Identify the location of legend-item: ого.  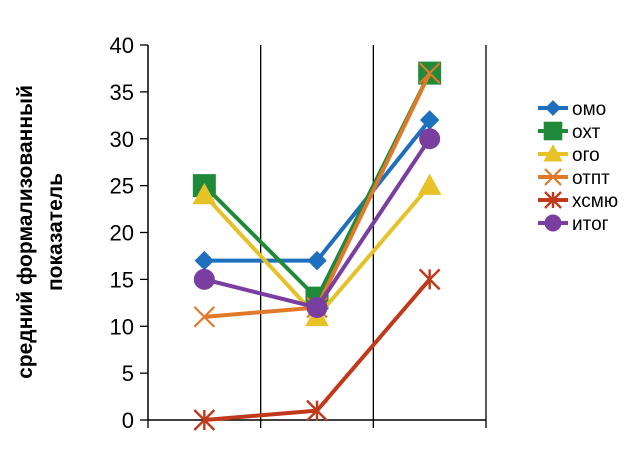
(569, 155).